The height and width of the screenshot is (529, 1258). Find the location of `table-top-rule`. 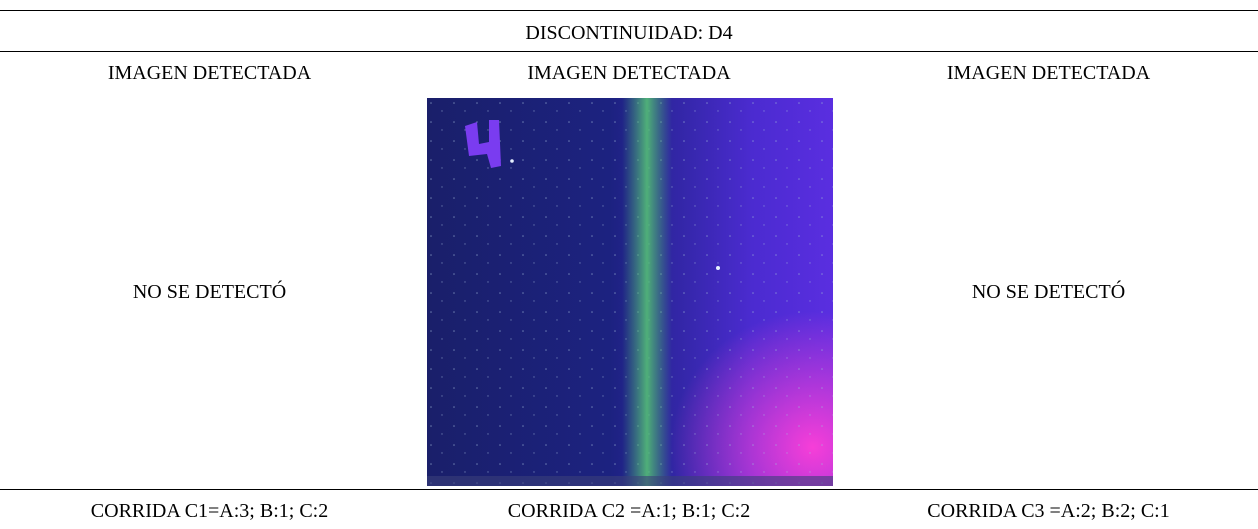

table-top-rule is located at coordinates (629, 10).